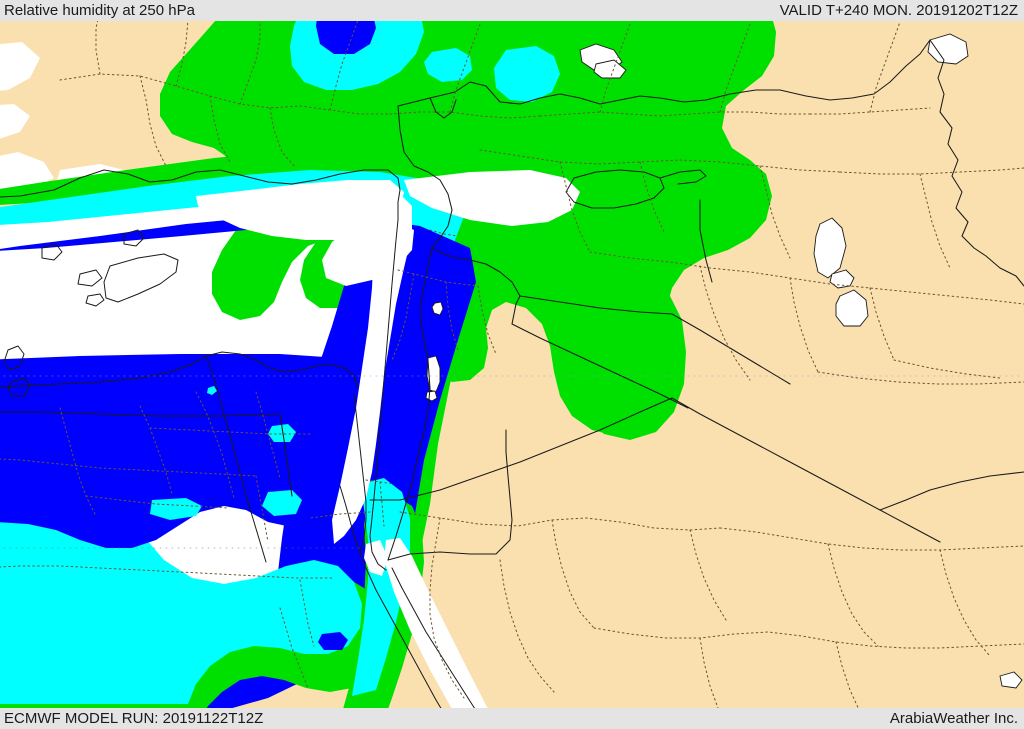  Describe the element at coordinates (898, 10) in the screenshot. I see `valid-time-label: VALID T+240 MON. 20191202T12Z` at that location.